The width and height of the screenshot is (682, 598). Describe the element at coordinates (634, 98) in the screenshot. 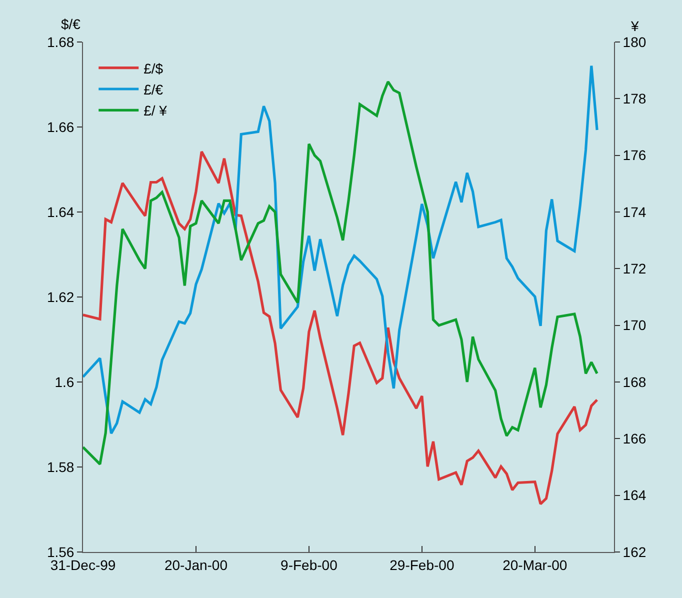

I see `y2-tick-label: 178` at that location.